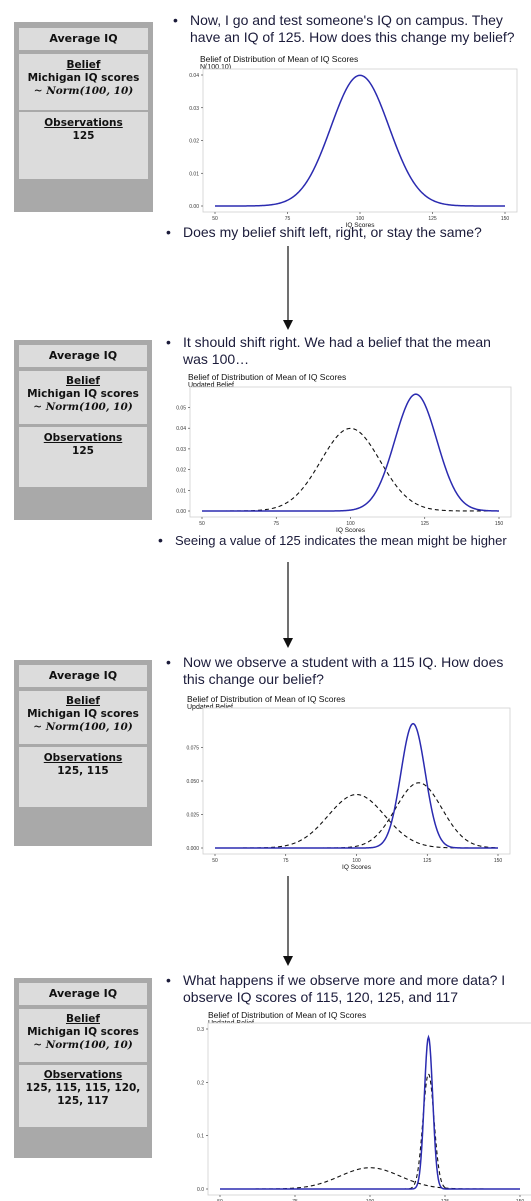 The height and width of the screenshot is (1201, 531). What do you see at coordinates (192, 782) in the screenshot?
I see `y-tick-label: 0.050` at bounding box center [192, 782].